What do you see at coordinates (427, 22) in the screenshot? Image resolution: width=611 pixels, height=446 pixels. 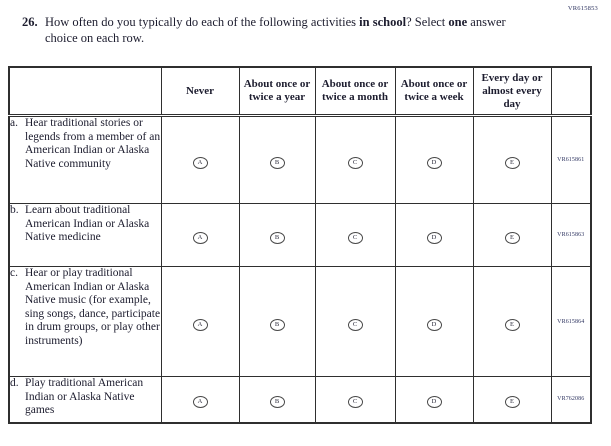 I see `question-text-part2: ? Select` at bounding box center [427, 22].